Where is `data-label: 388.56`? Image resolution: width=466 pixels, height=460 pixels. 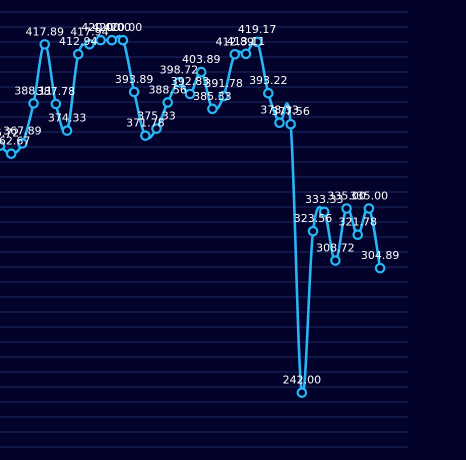
data-label: 388.56 is located at coordinates (167, 89).